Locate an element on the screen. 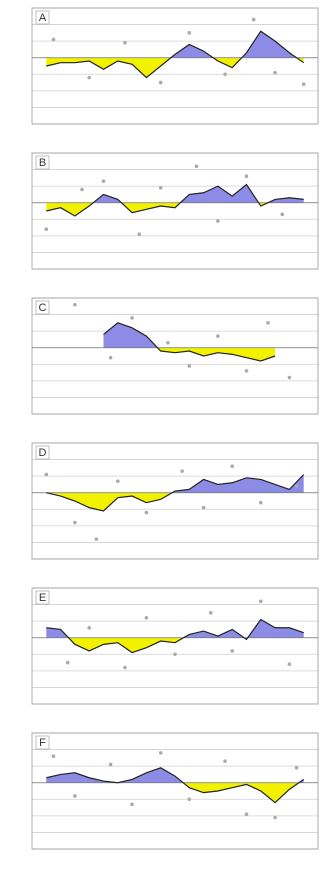 Image resolution: width=328 pixels, height=869 pixels. panel-label: E is located at coordinates (42, 598).